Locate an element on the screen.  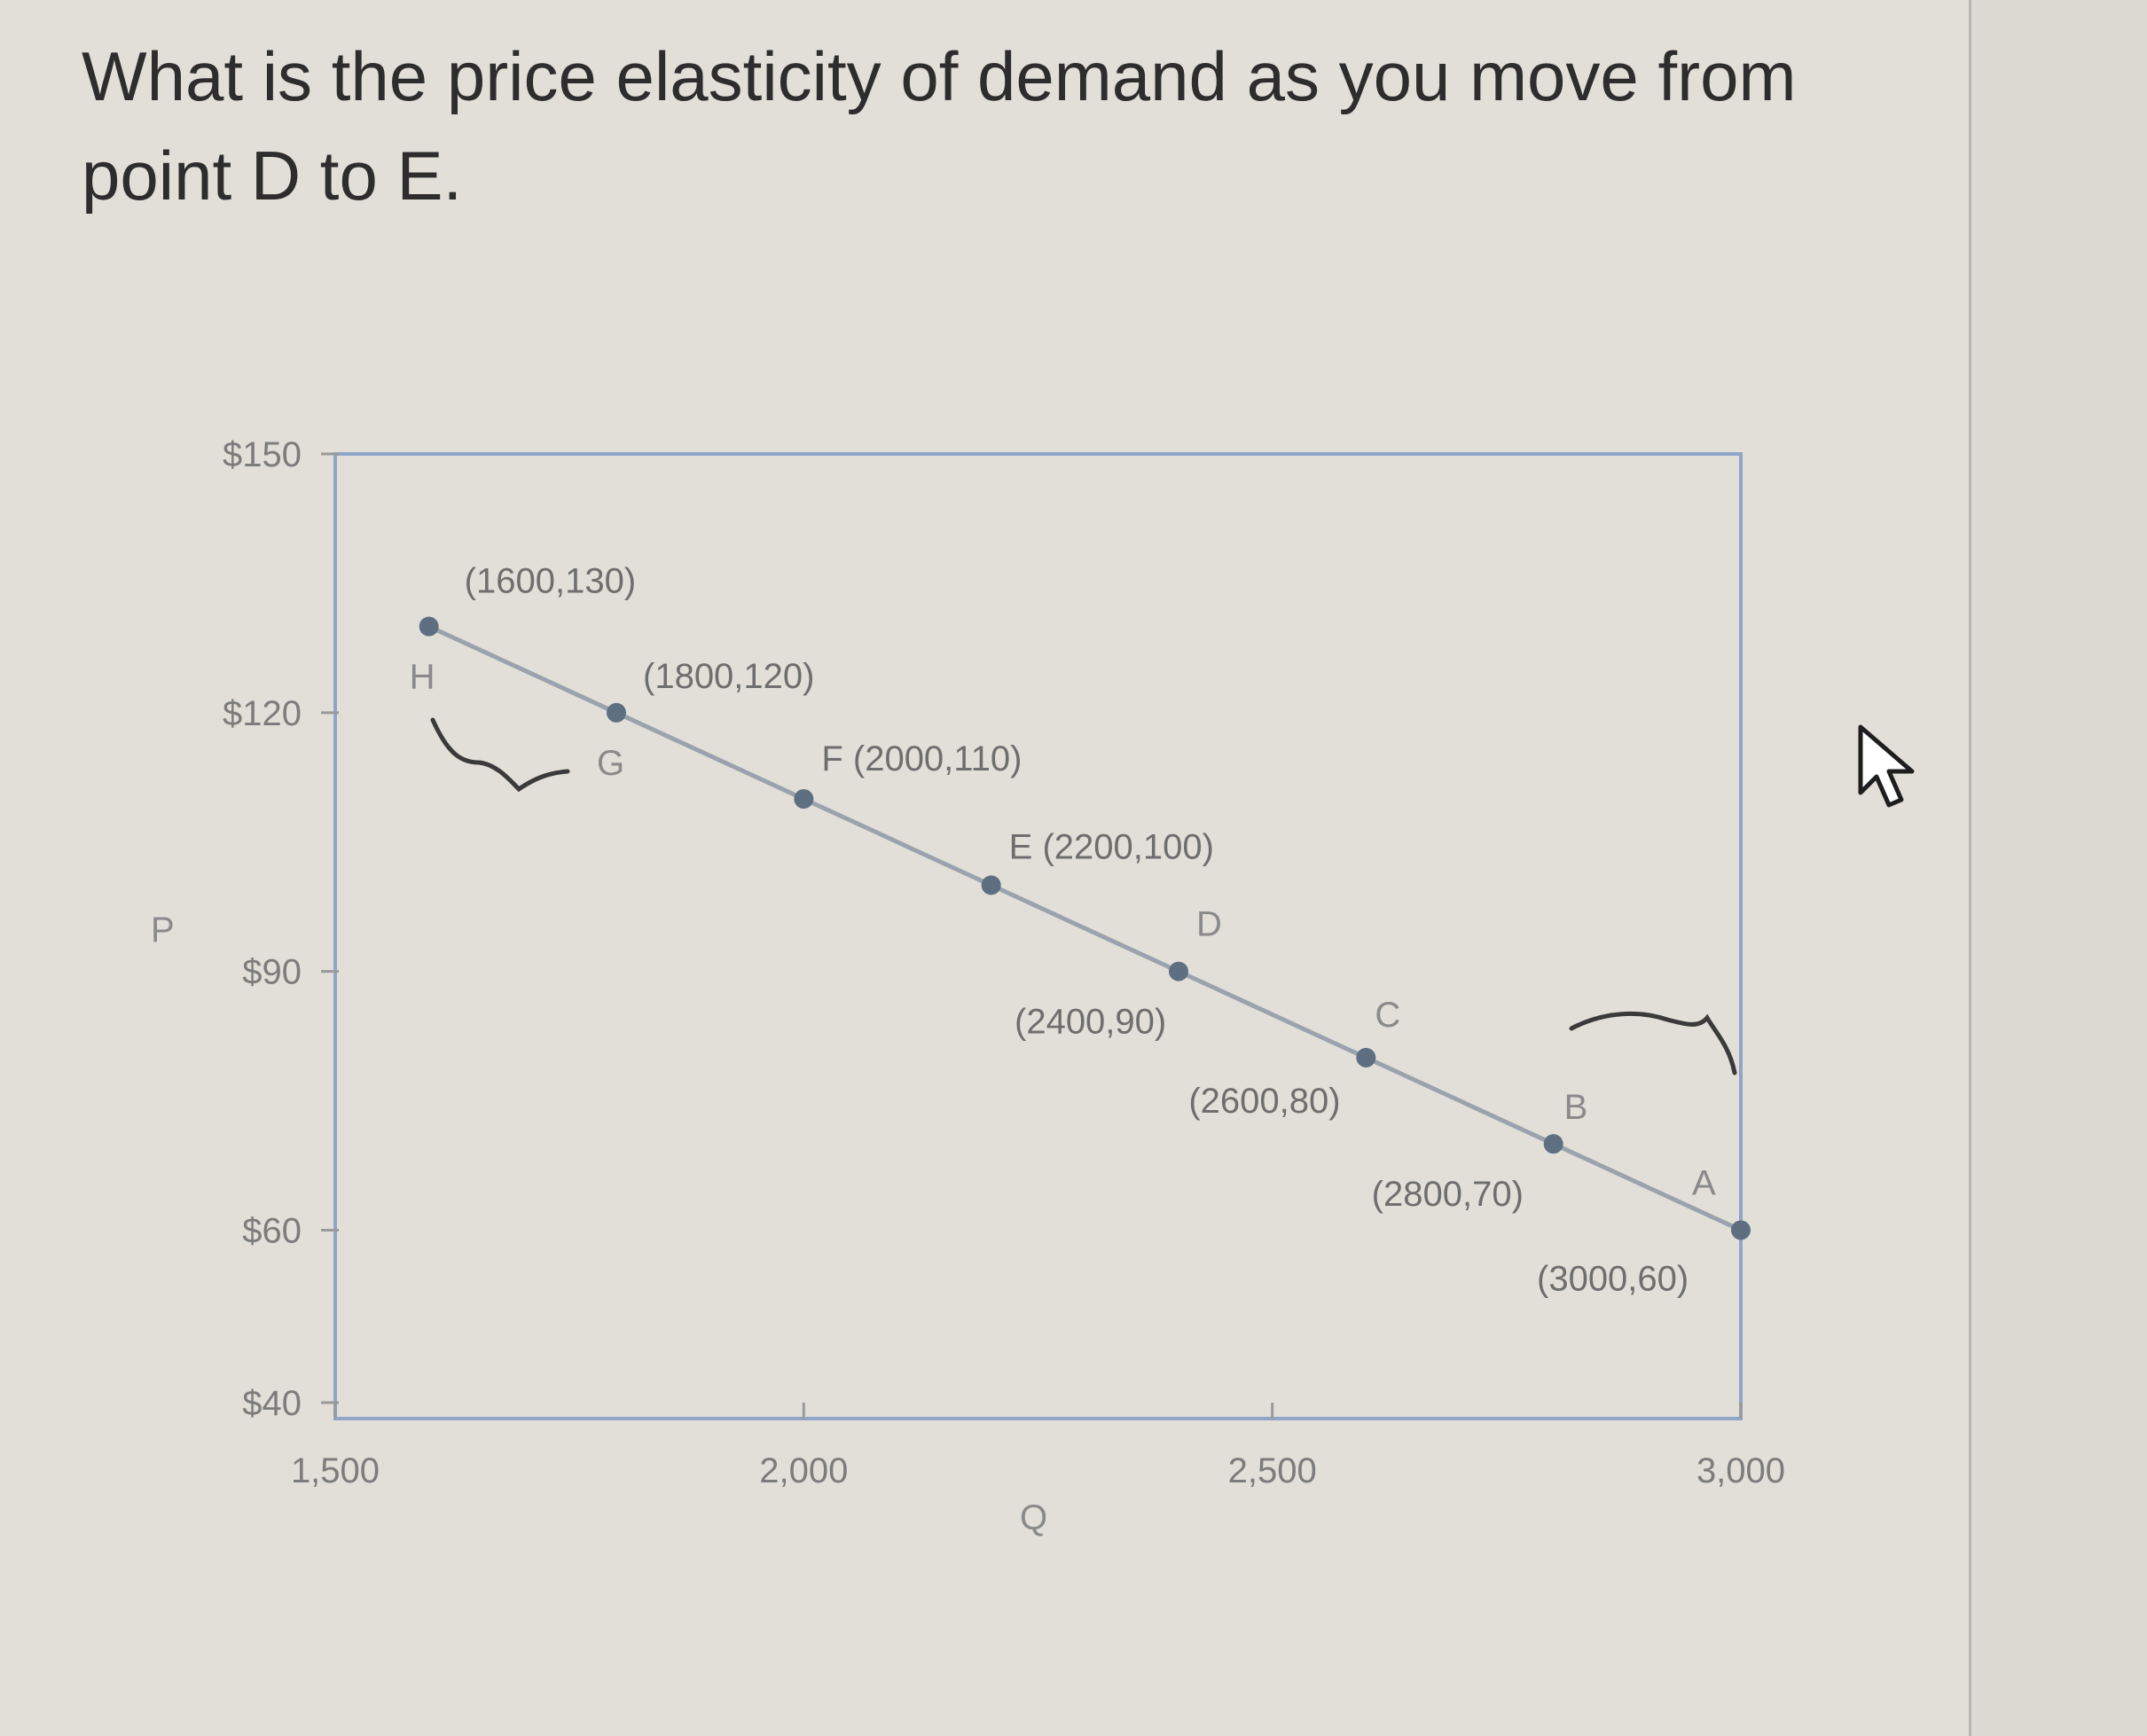
point-coordinate-label-a: (3000,60) is located at coordinates (1613, 1278).